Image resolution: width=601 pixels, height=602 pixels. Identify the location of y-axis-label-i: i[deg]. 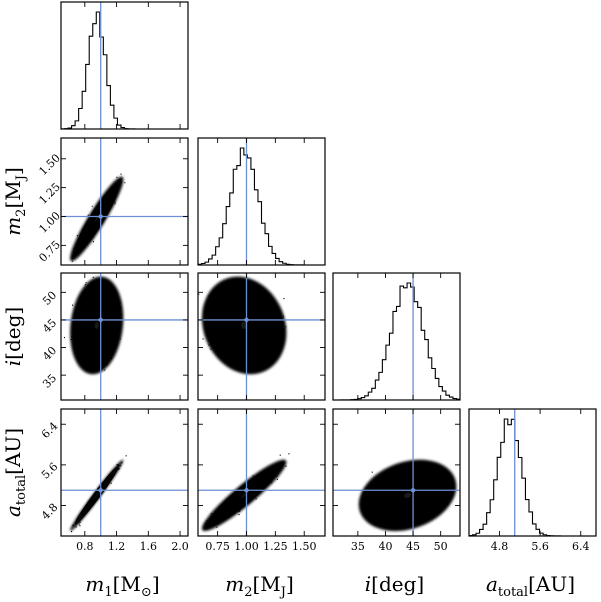
(13, 336).